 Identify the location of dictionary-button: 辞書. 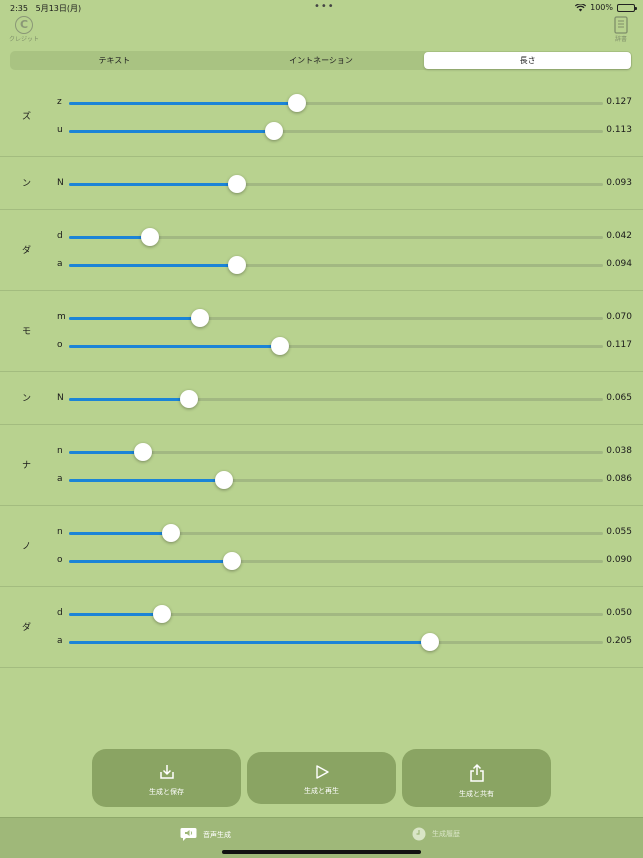
(621, 29).